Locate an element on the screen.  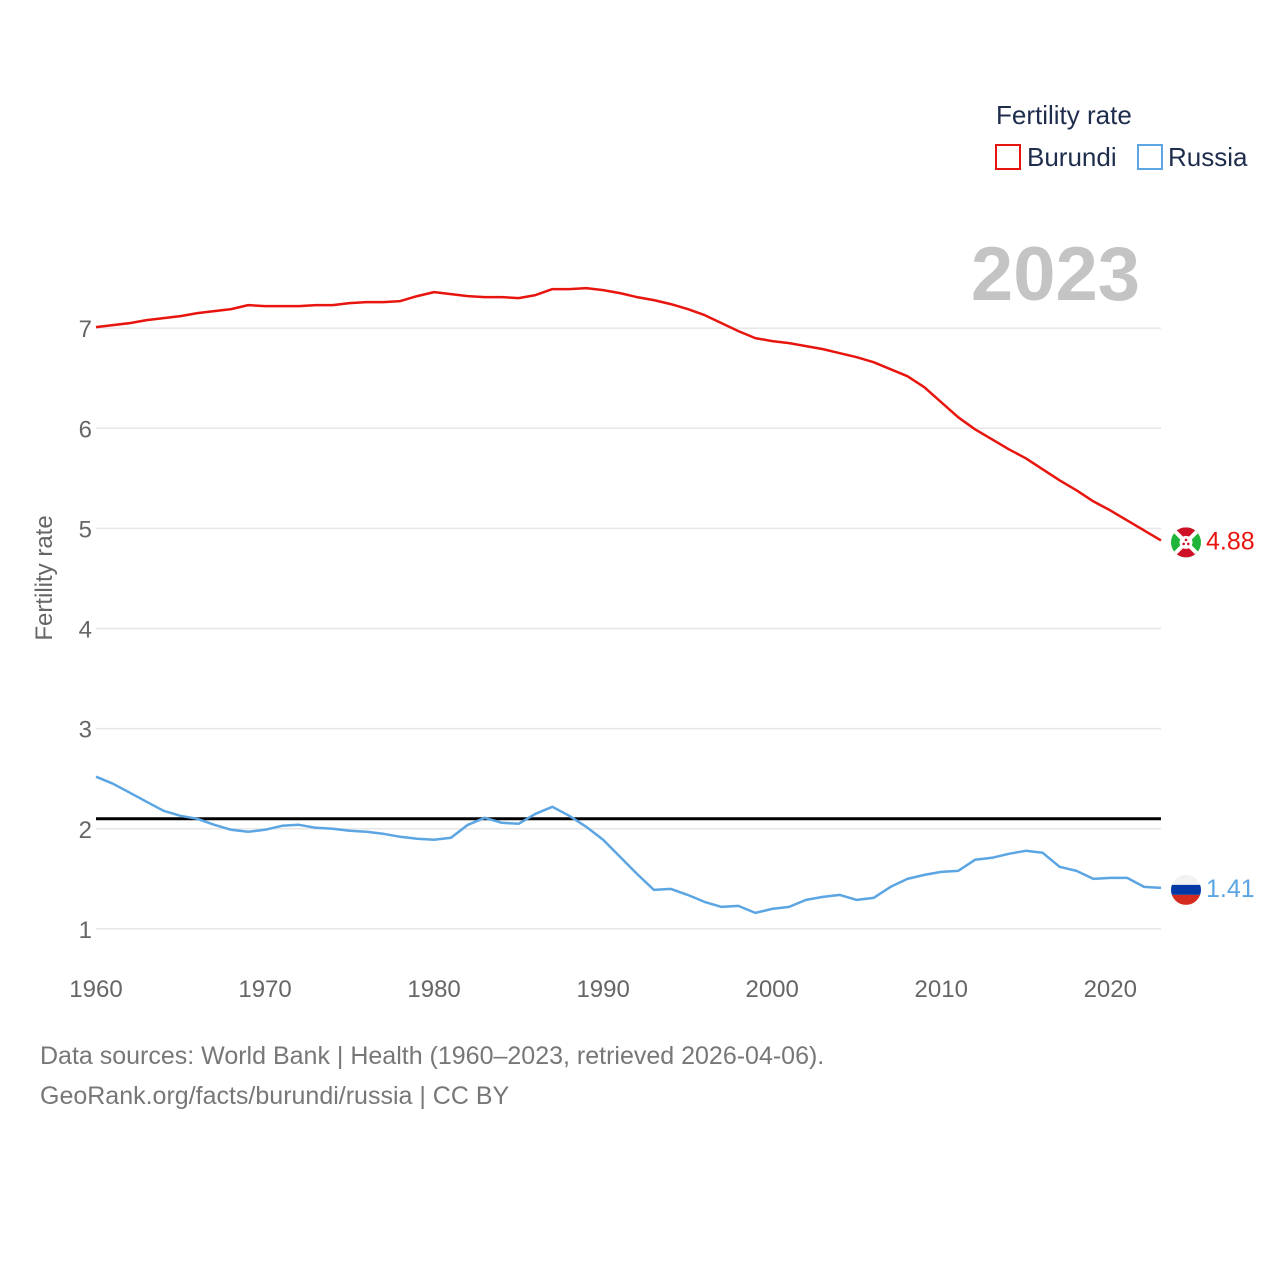
y-tick-label-4: 4 is located at coordinates (85, 630).